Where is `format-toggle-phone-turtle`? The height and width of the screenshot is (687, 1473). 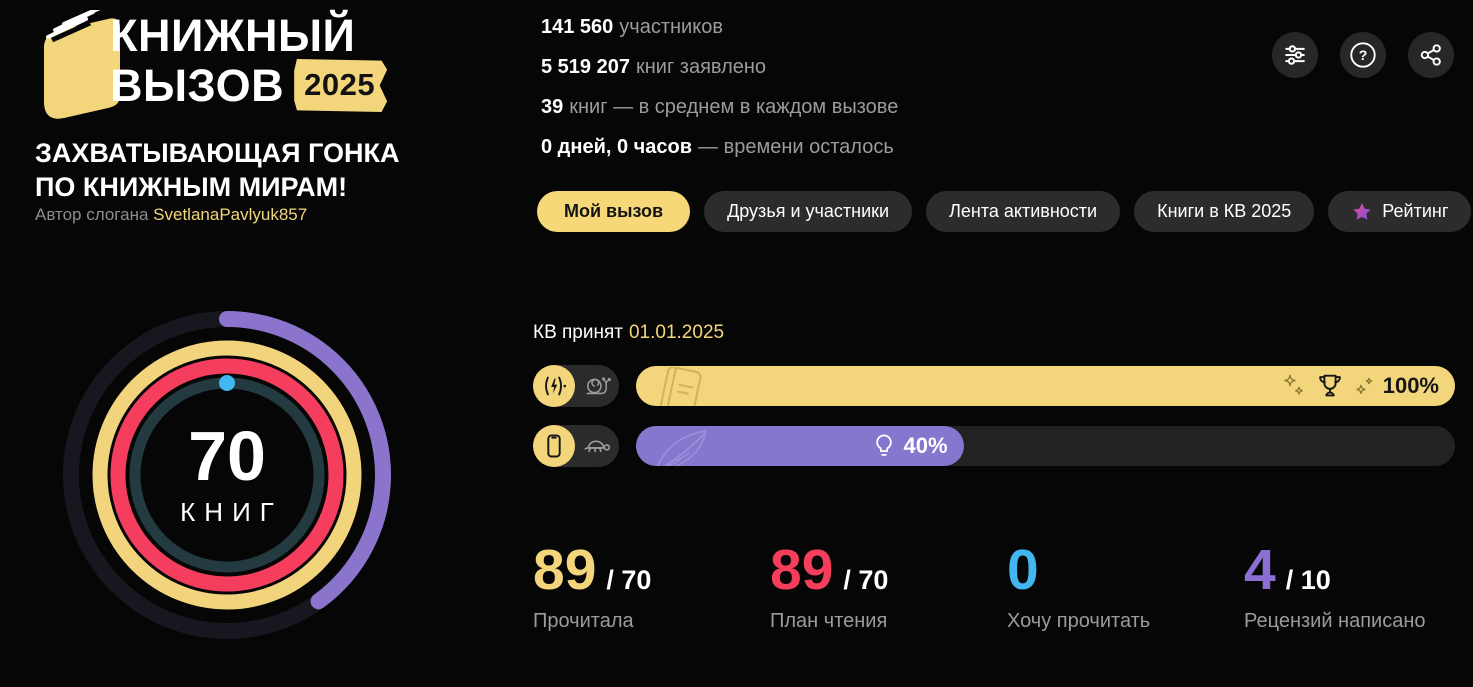
format-toggle-phone-turtle is located at coordinates (576, 446).